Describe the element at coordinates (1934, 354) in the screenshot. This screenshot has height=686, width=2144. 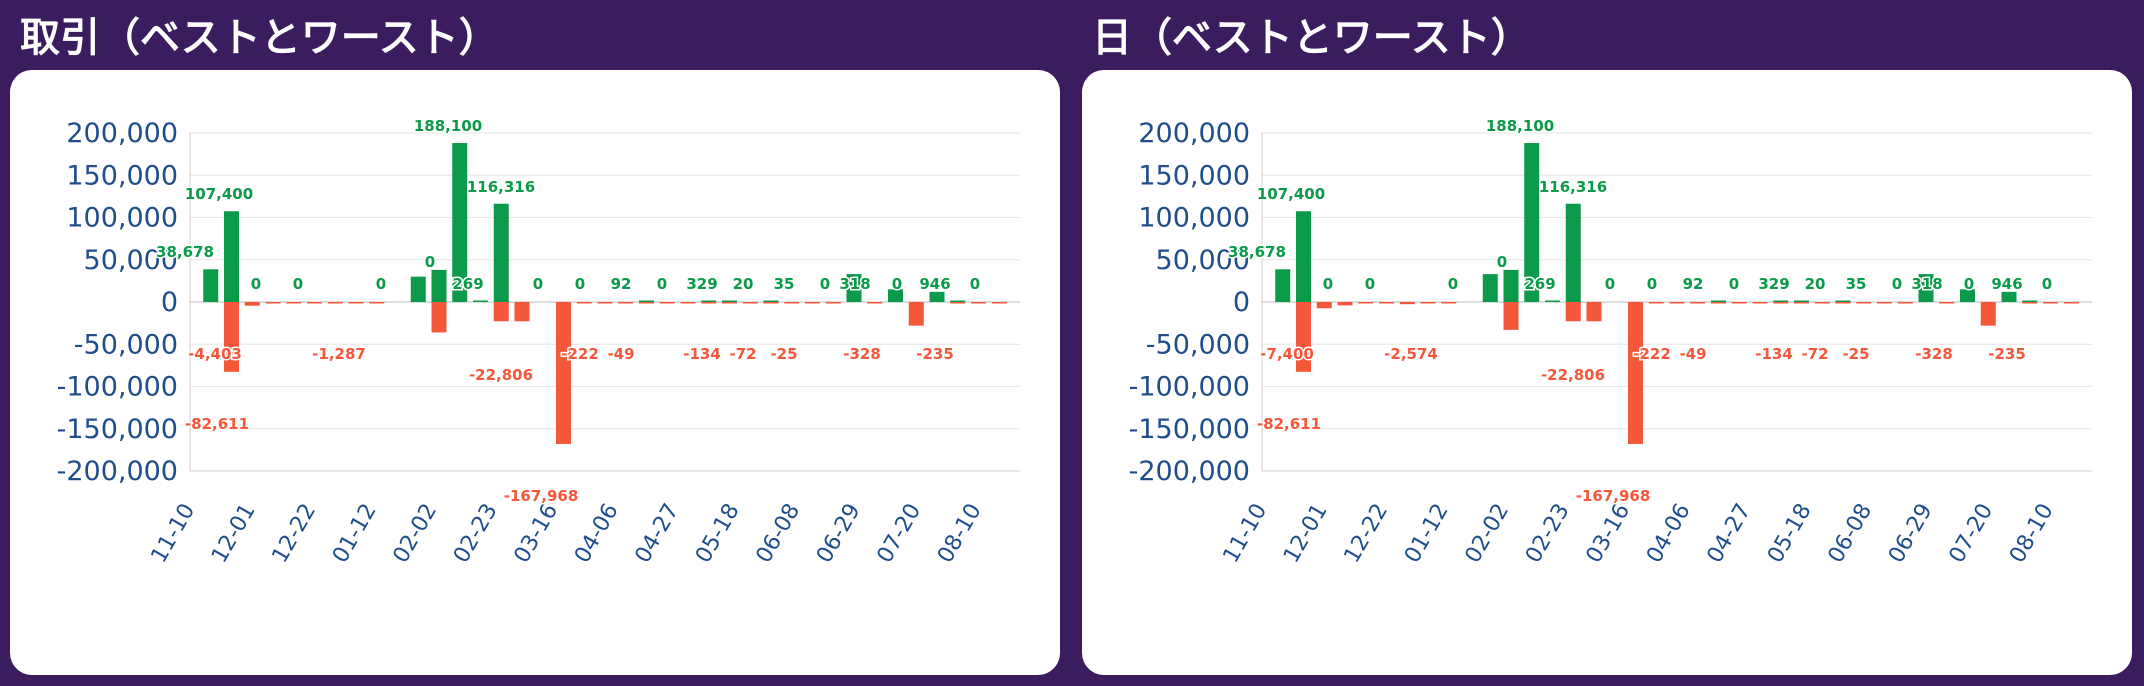
I see `data-label: -328` at that location.